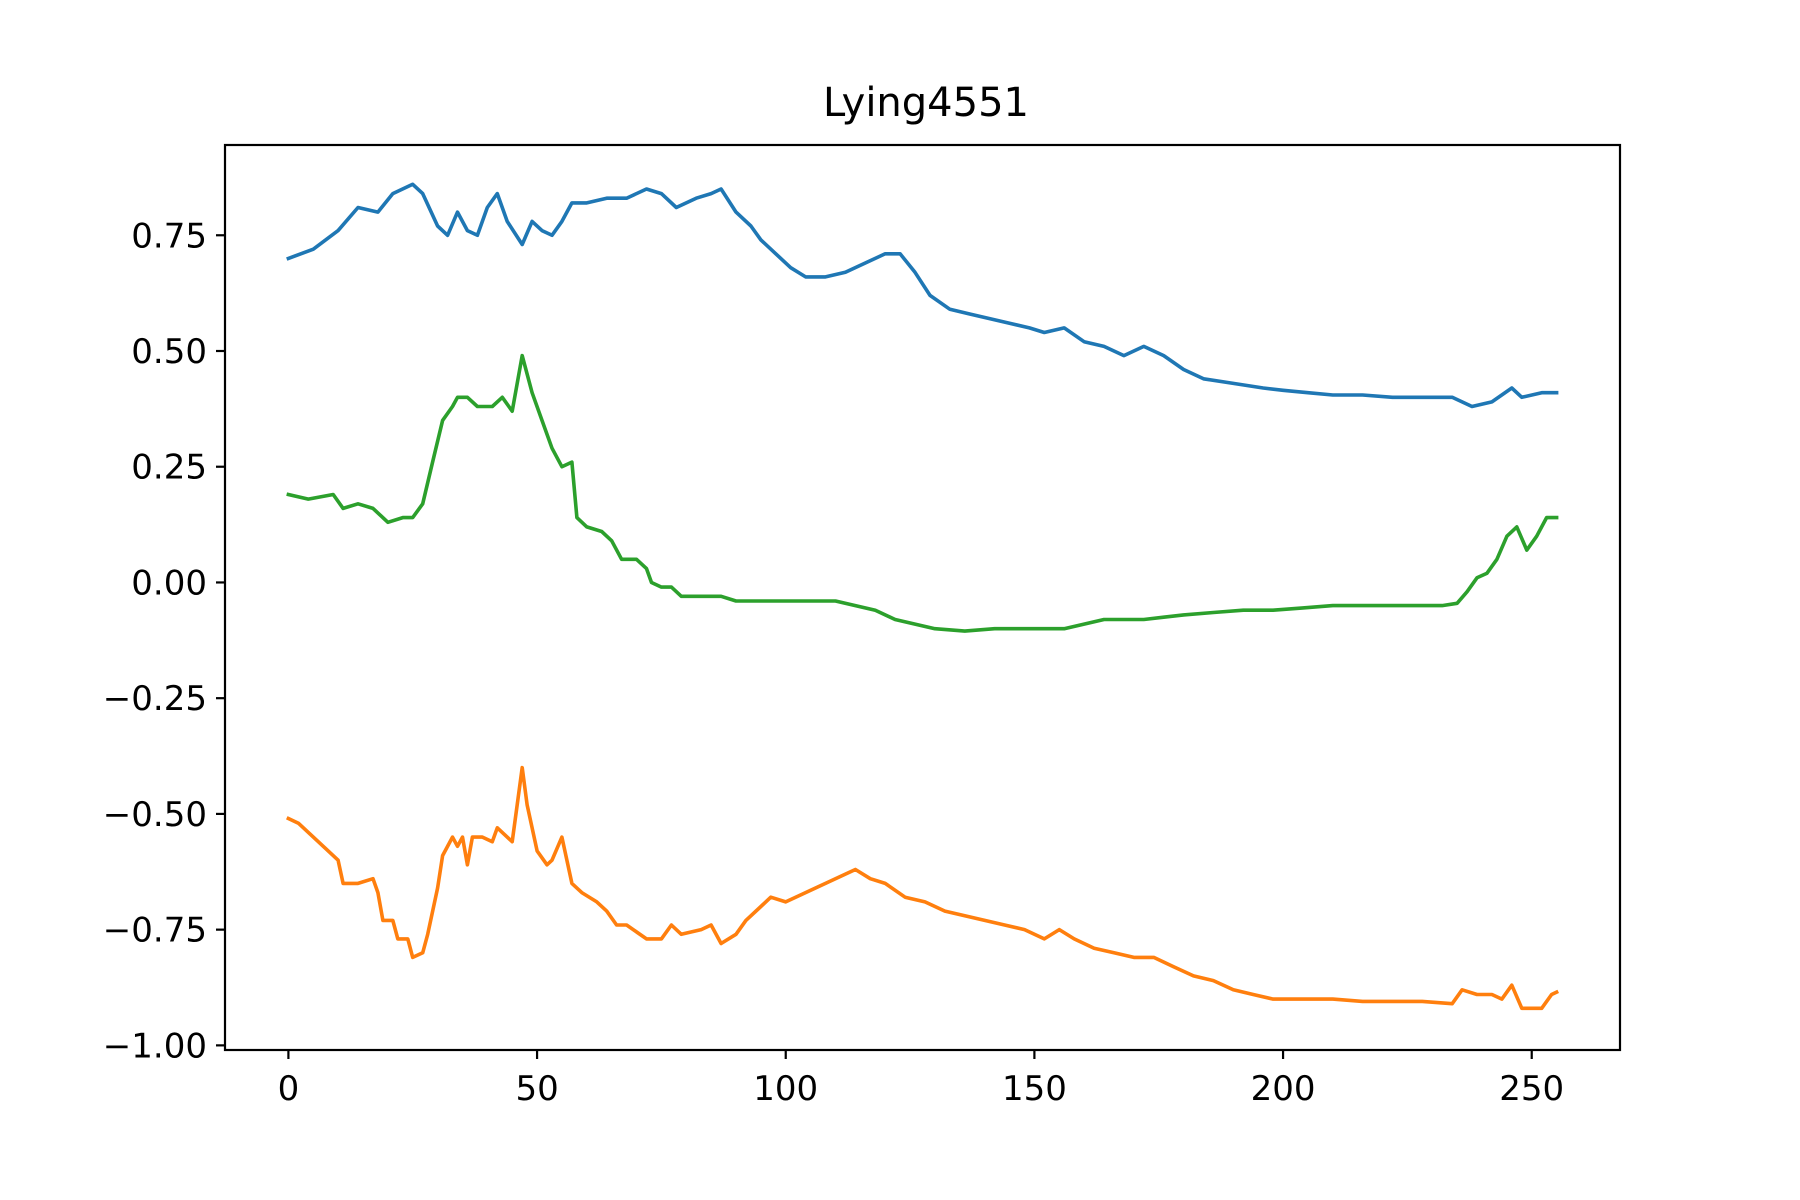 The width and height of the screenshot is (1800, 1200). I want to click on y-tick-label: 0.25, so click(169, 468).